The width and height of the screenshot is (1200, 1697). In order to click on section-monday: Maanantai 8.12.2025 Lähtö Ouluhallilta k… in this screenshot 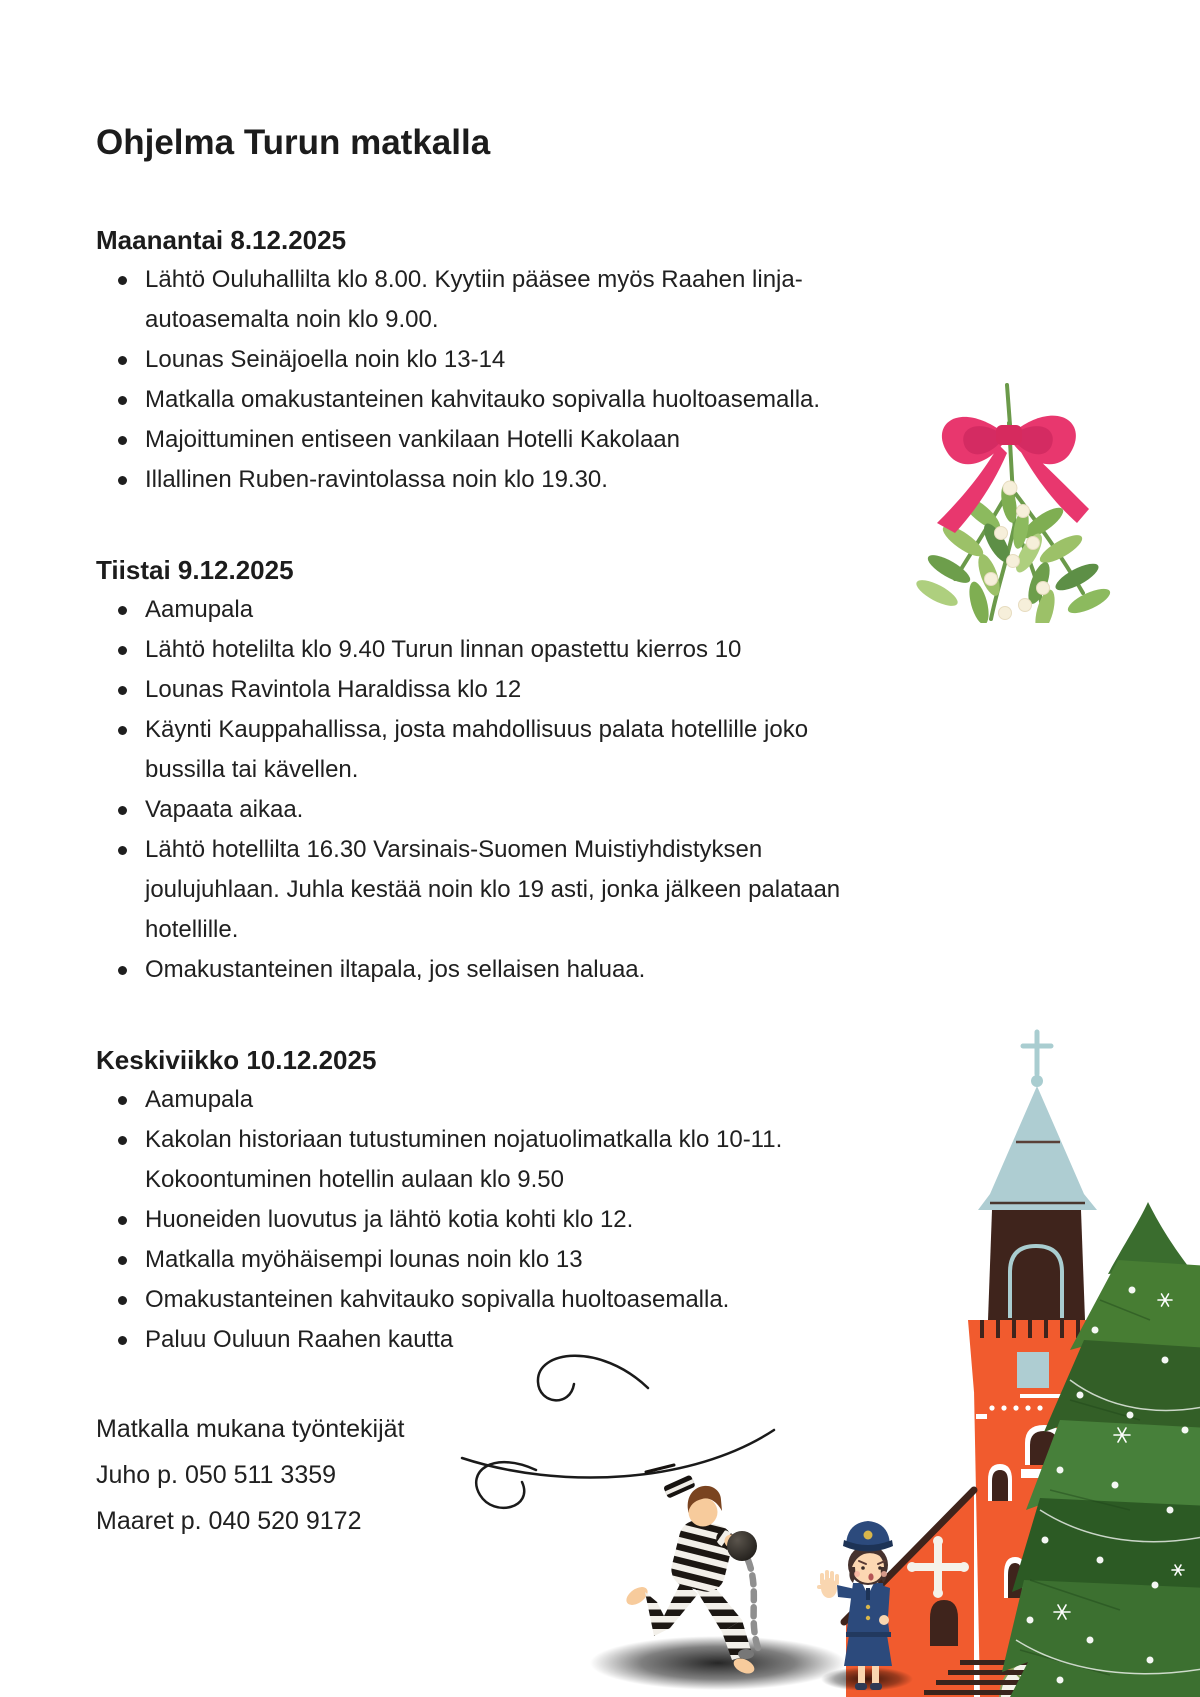, I will do `click(546, 360)`.